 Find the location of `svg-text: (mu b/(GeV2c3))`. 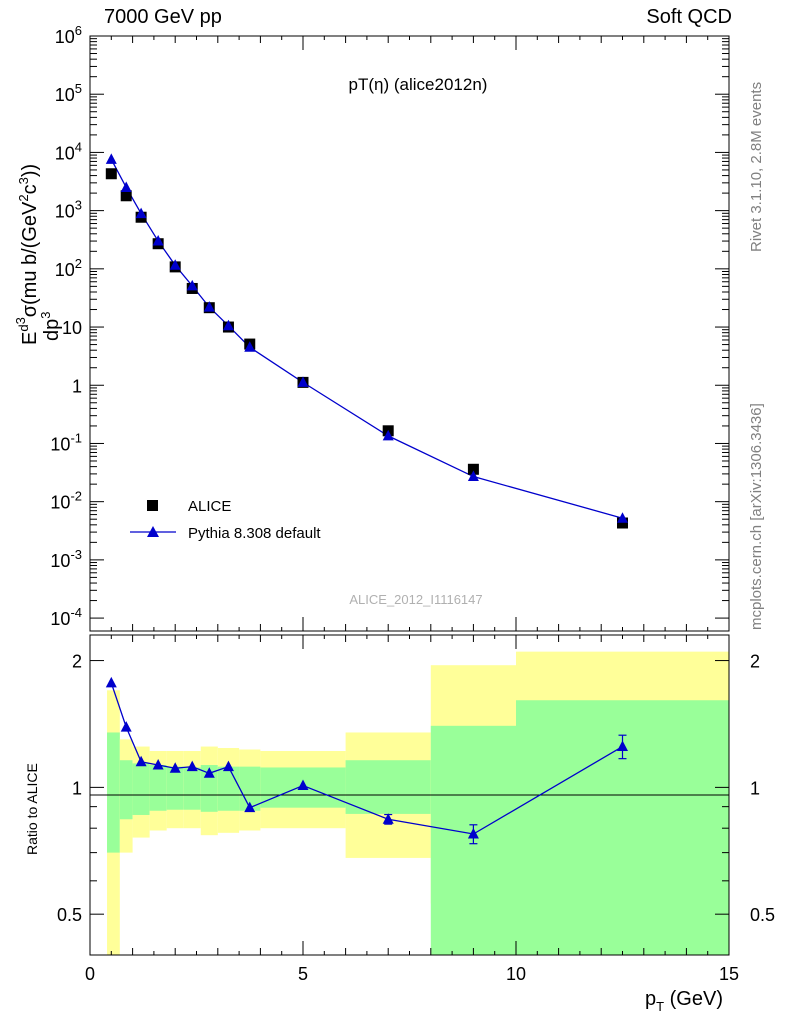

svg-text: (mu b/(GeV2c3)) is located at coordinates (28, 234).